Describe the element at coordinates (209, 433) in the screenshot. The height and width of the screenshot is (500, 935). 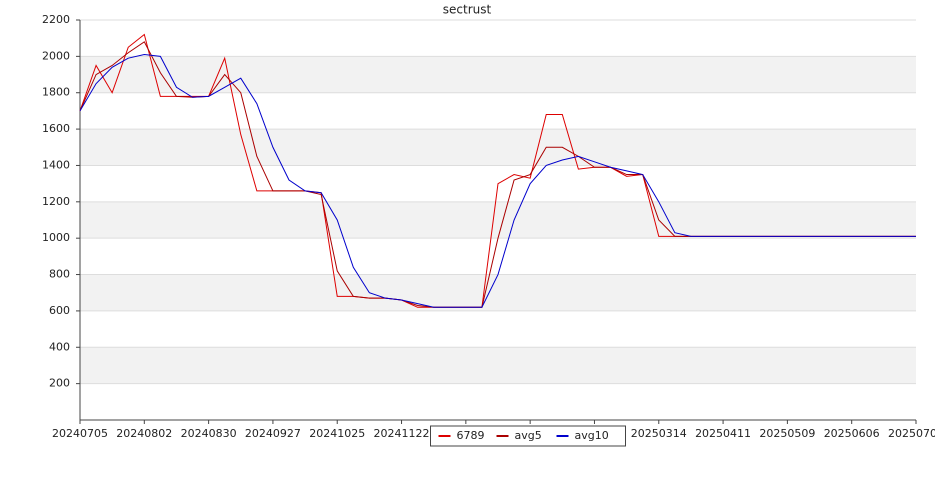
I see `x-tick-label: 20240830` at that location.